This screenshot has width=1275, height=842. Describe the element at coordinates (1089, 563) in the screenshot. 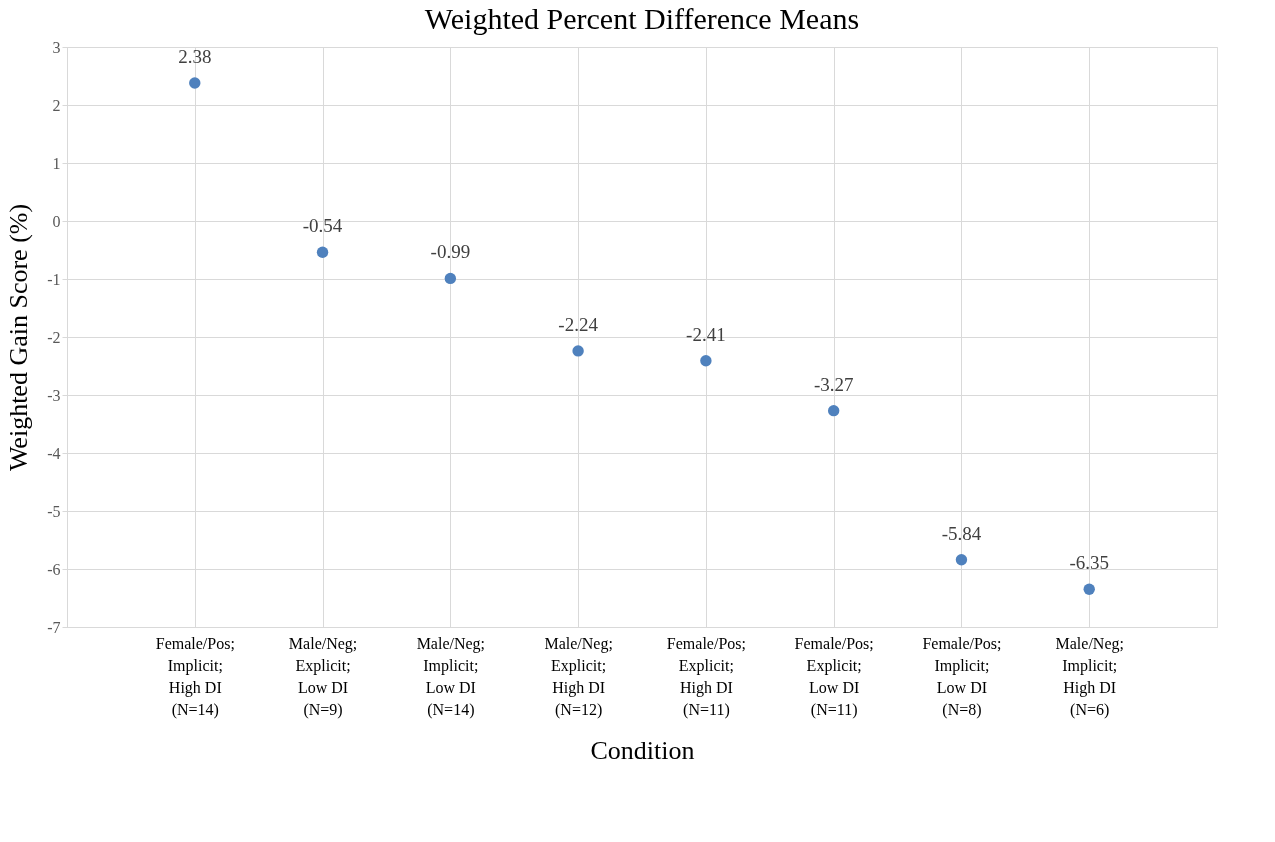

I see `data-label: -6.35` at that location.